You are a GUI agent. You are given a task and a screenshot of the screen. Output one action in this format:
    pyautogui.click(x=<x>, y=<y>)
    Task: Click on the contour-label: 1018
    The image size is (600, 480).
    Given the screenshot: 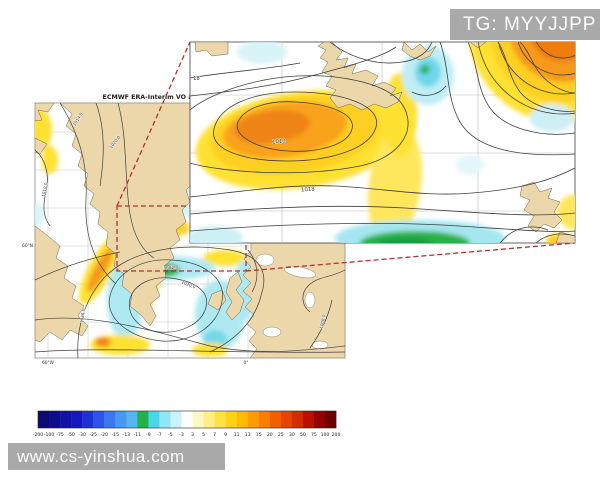 What is the action you would take?
    pyautogui.click(x=308, y=189)
    